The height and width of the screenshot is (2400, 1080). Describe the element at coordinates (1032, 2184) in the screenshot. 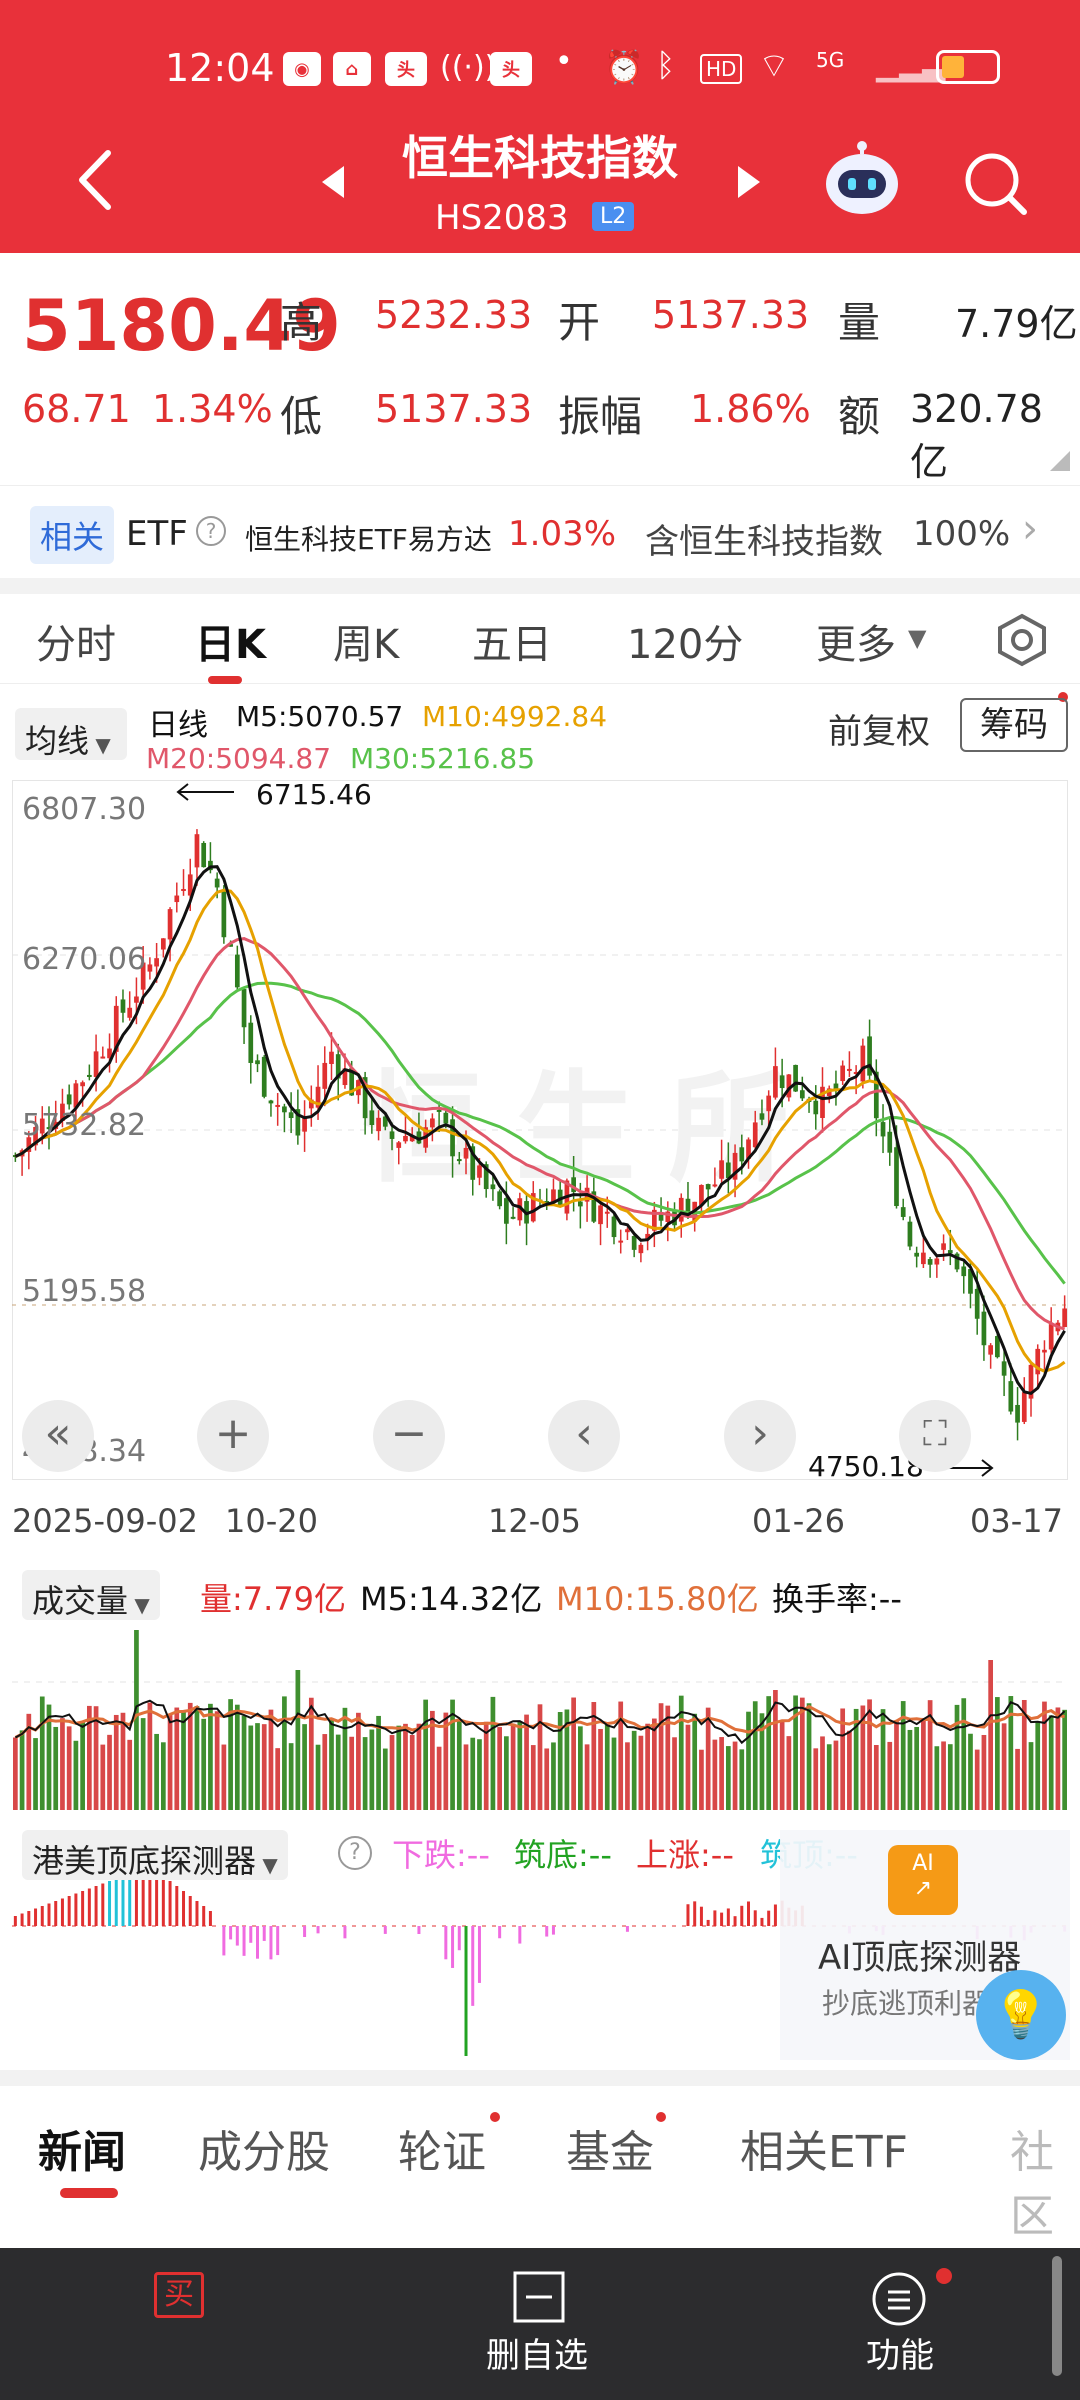

I see `tab-community: 社区` at that location.